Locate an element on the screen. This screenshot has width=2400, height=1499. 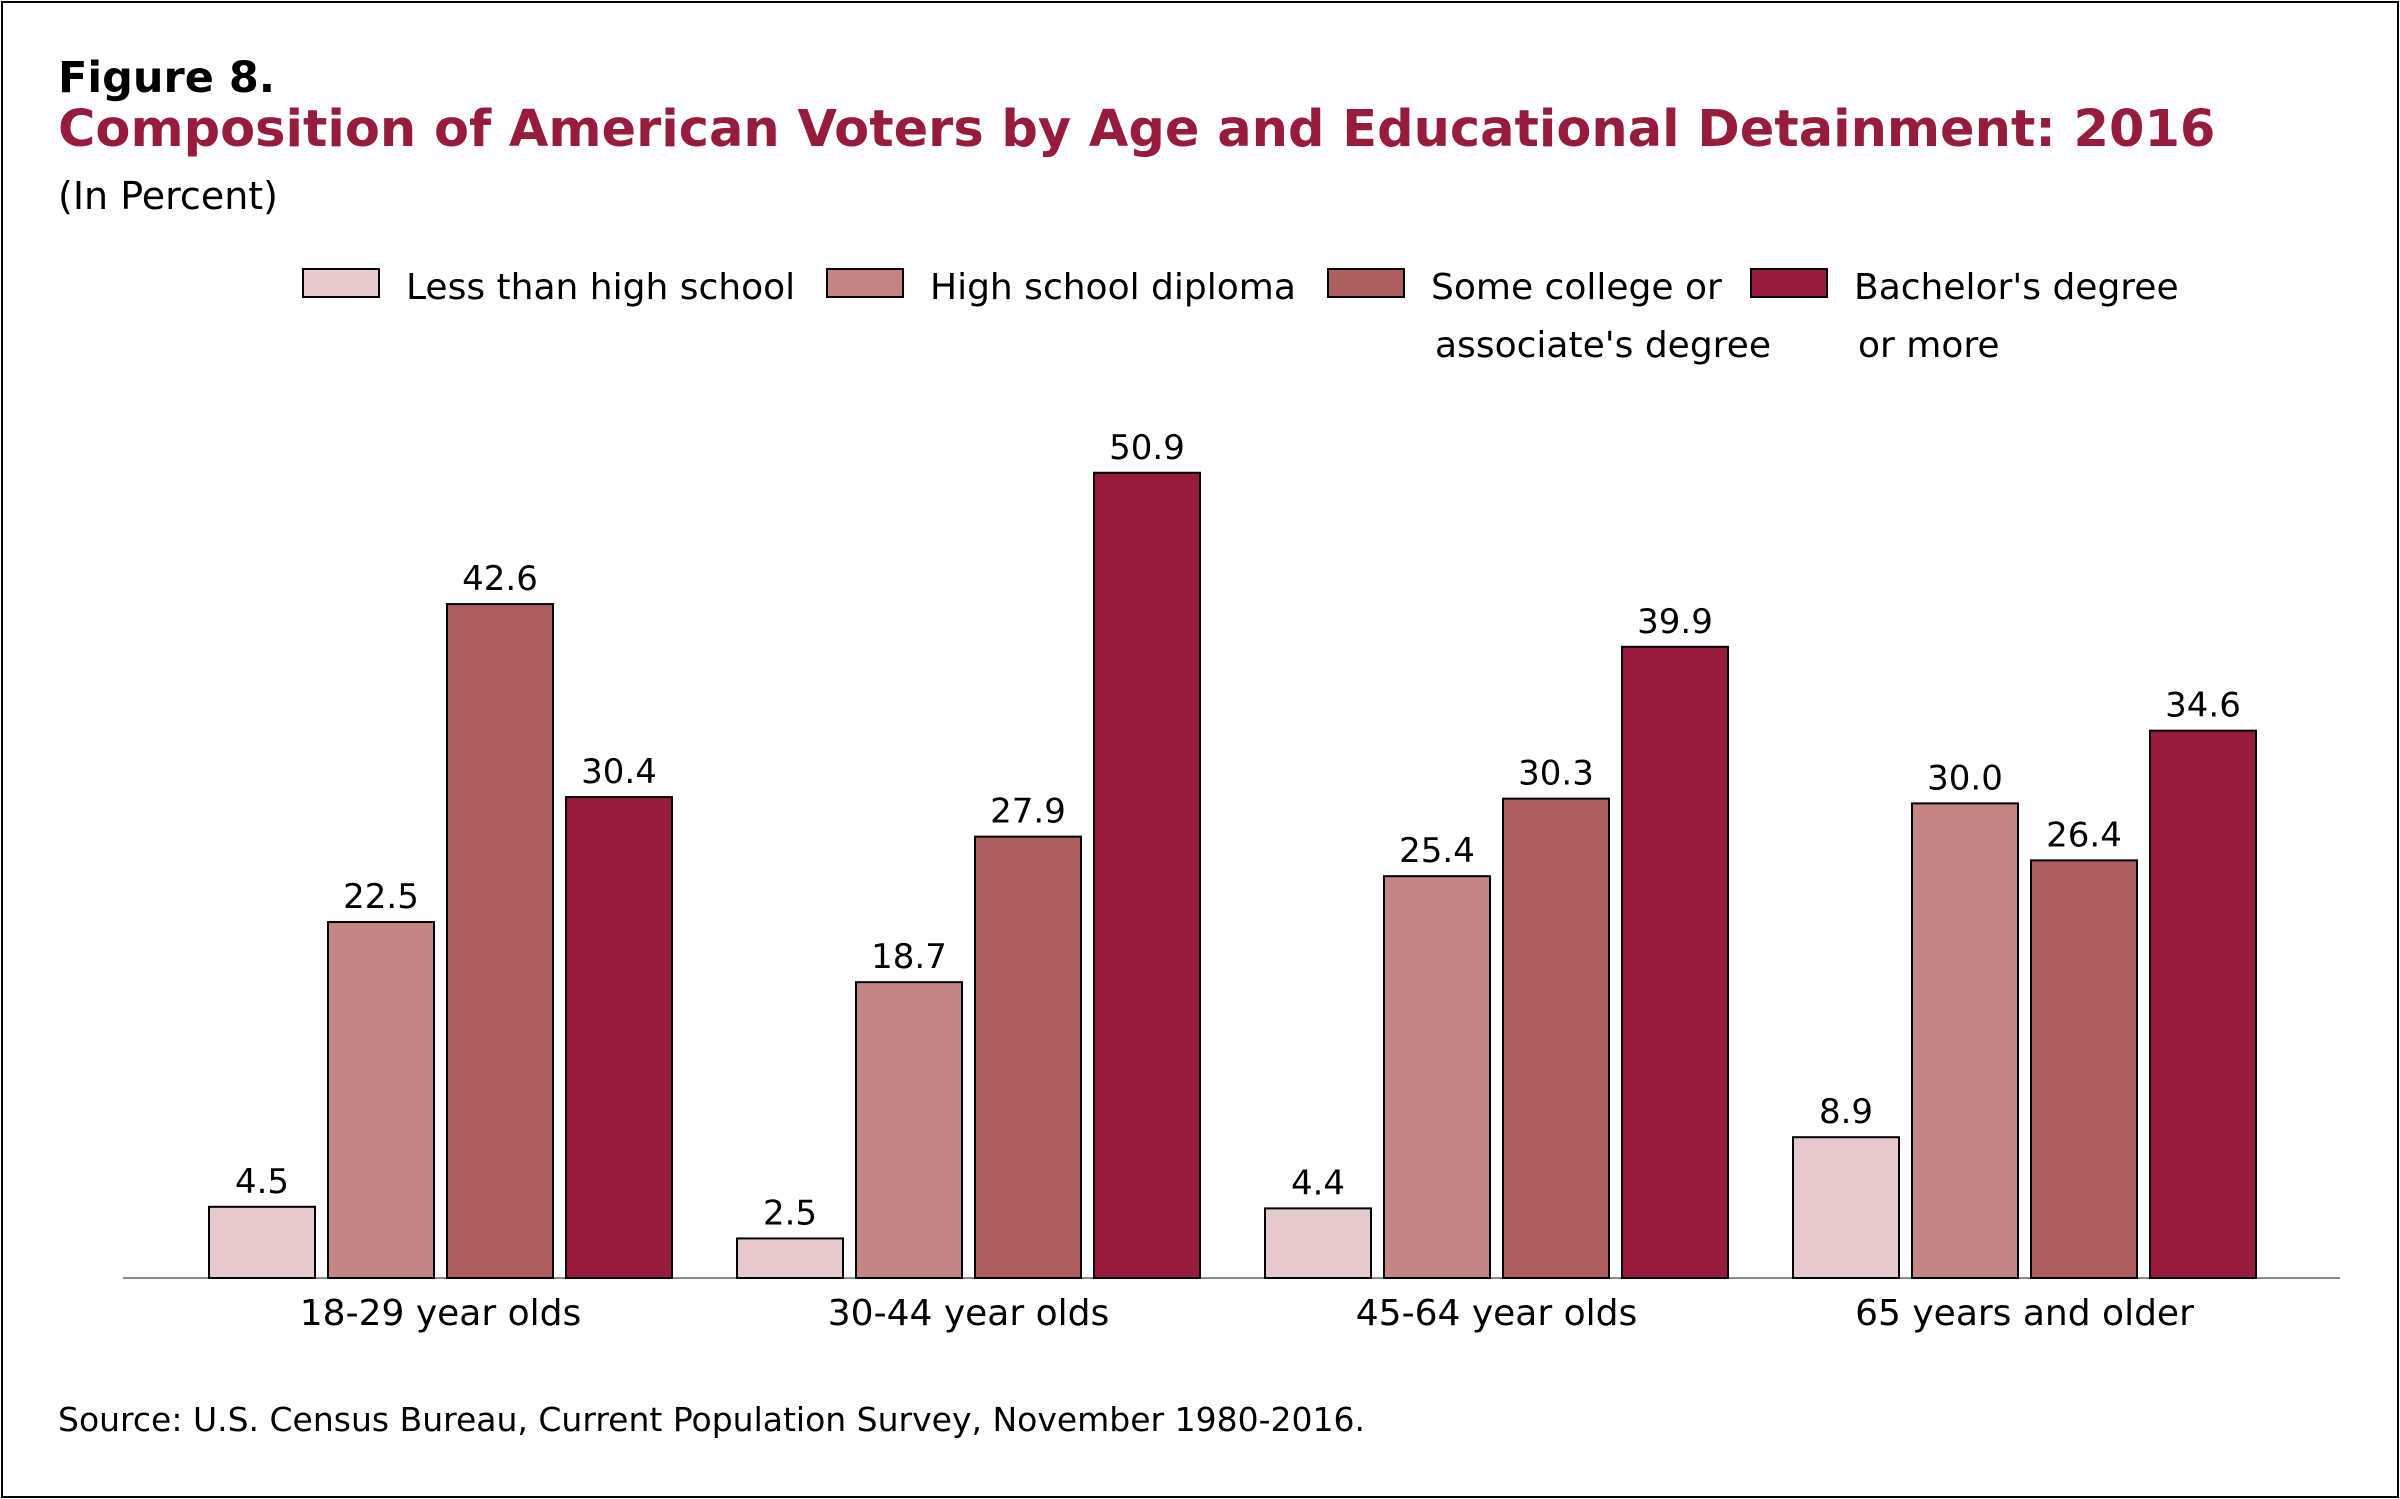
data-label: 4.4 is located at coordinates (1318, 1183).